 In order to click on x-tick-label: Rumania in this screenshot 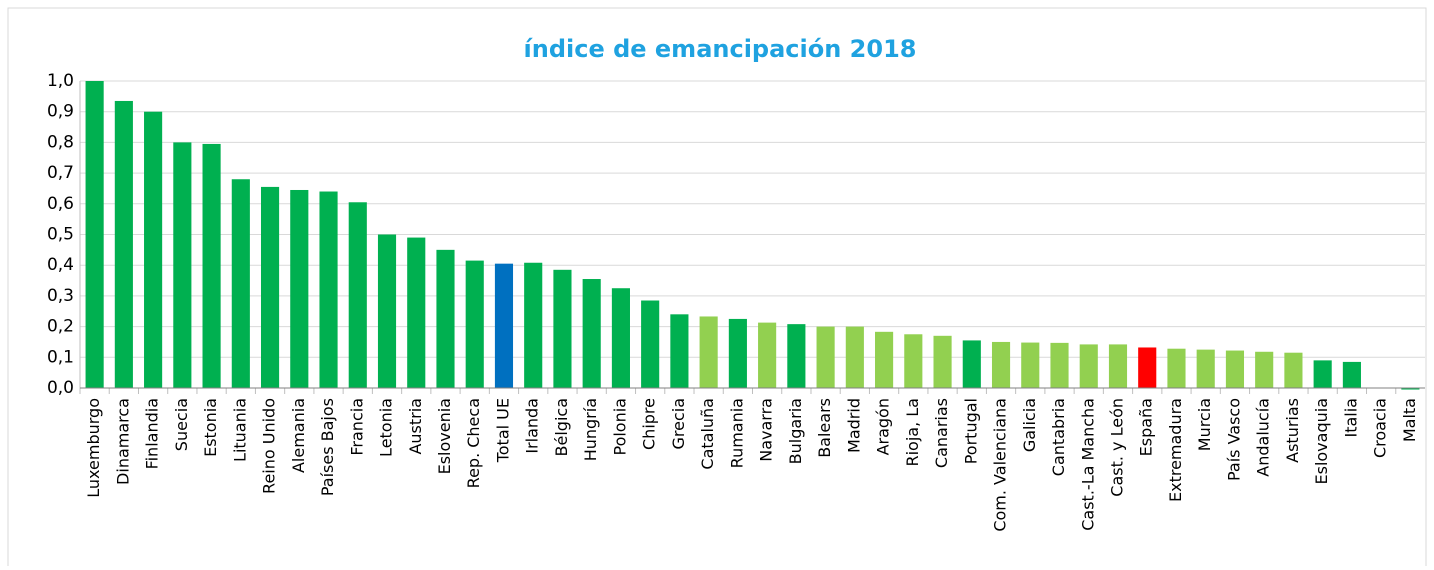, I will do `click(736, 433)`.